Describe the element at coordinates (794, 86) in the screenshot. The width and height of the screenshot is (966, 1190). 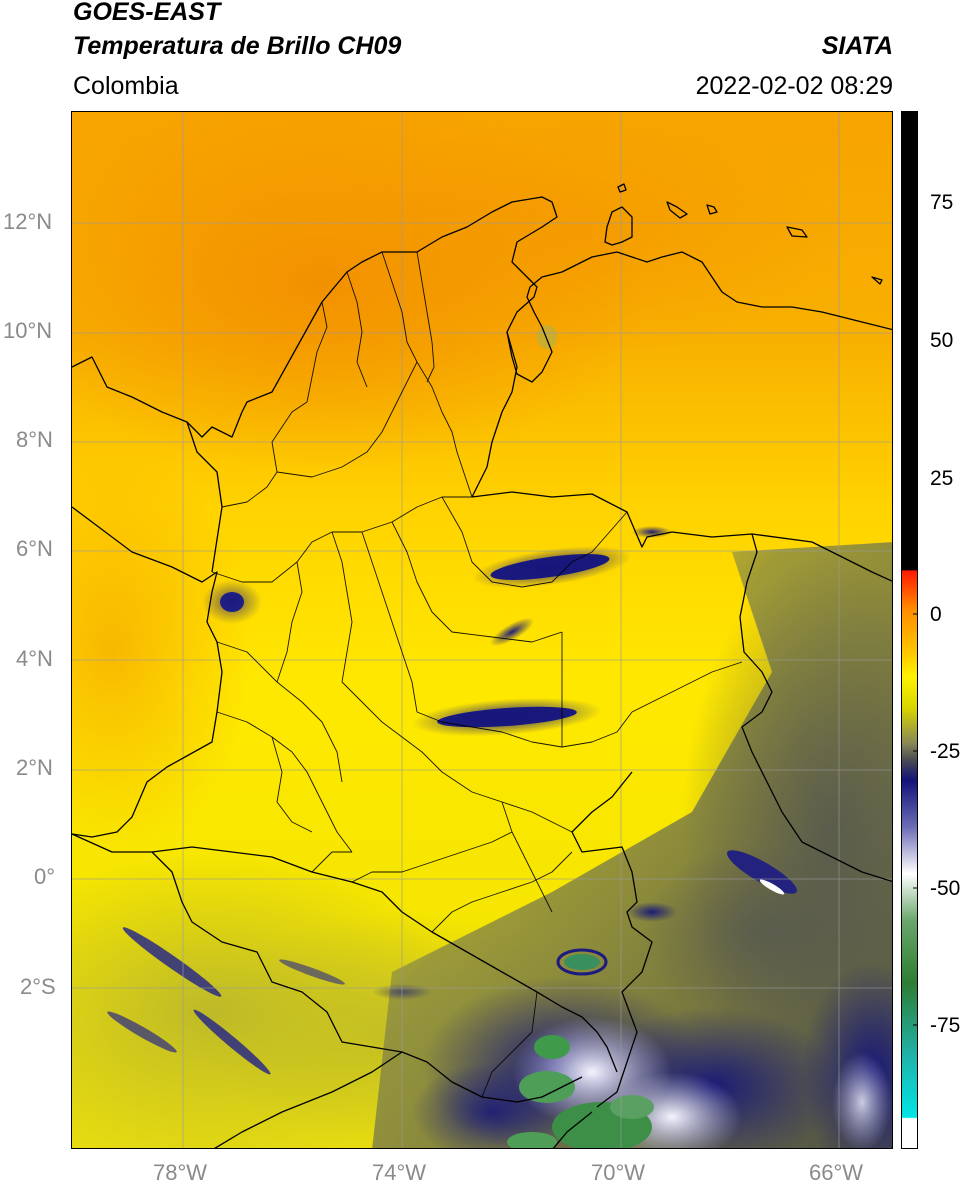
I see `datetime-label: 2022-02-02 08:29` at that location.